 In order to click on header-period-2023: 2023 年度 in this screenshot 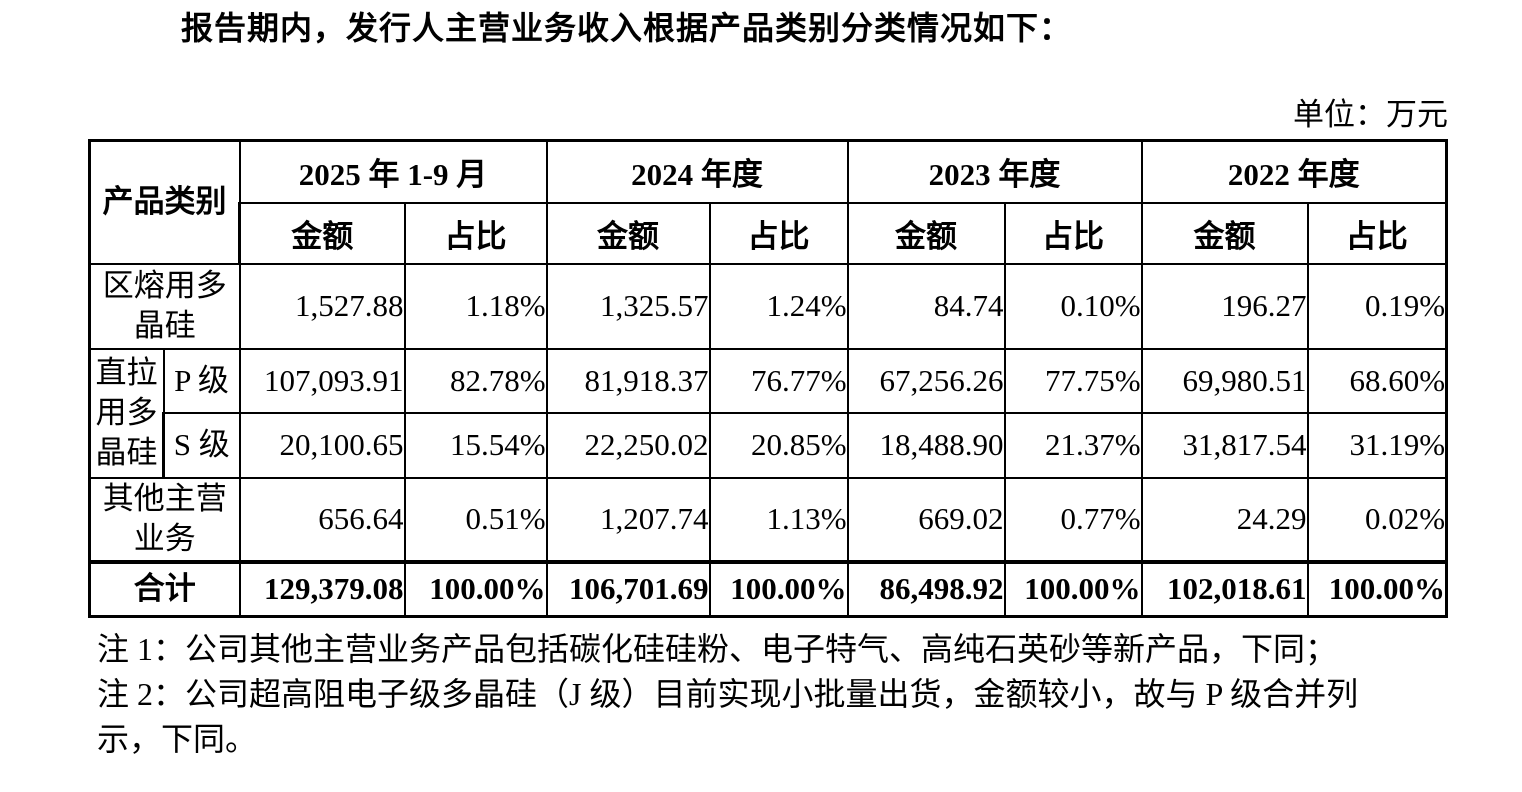, I will do `click(994, 171)`.